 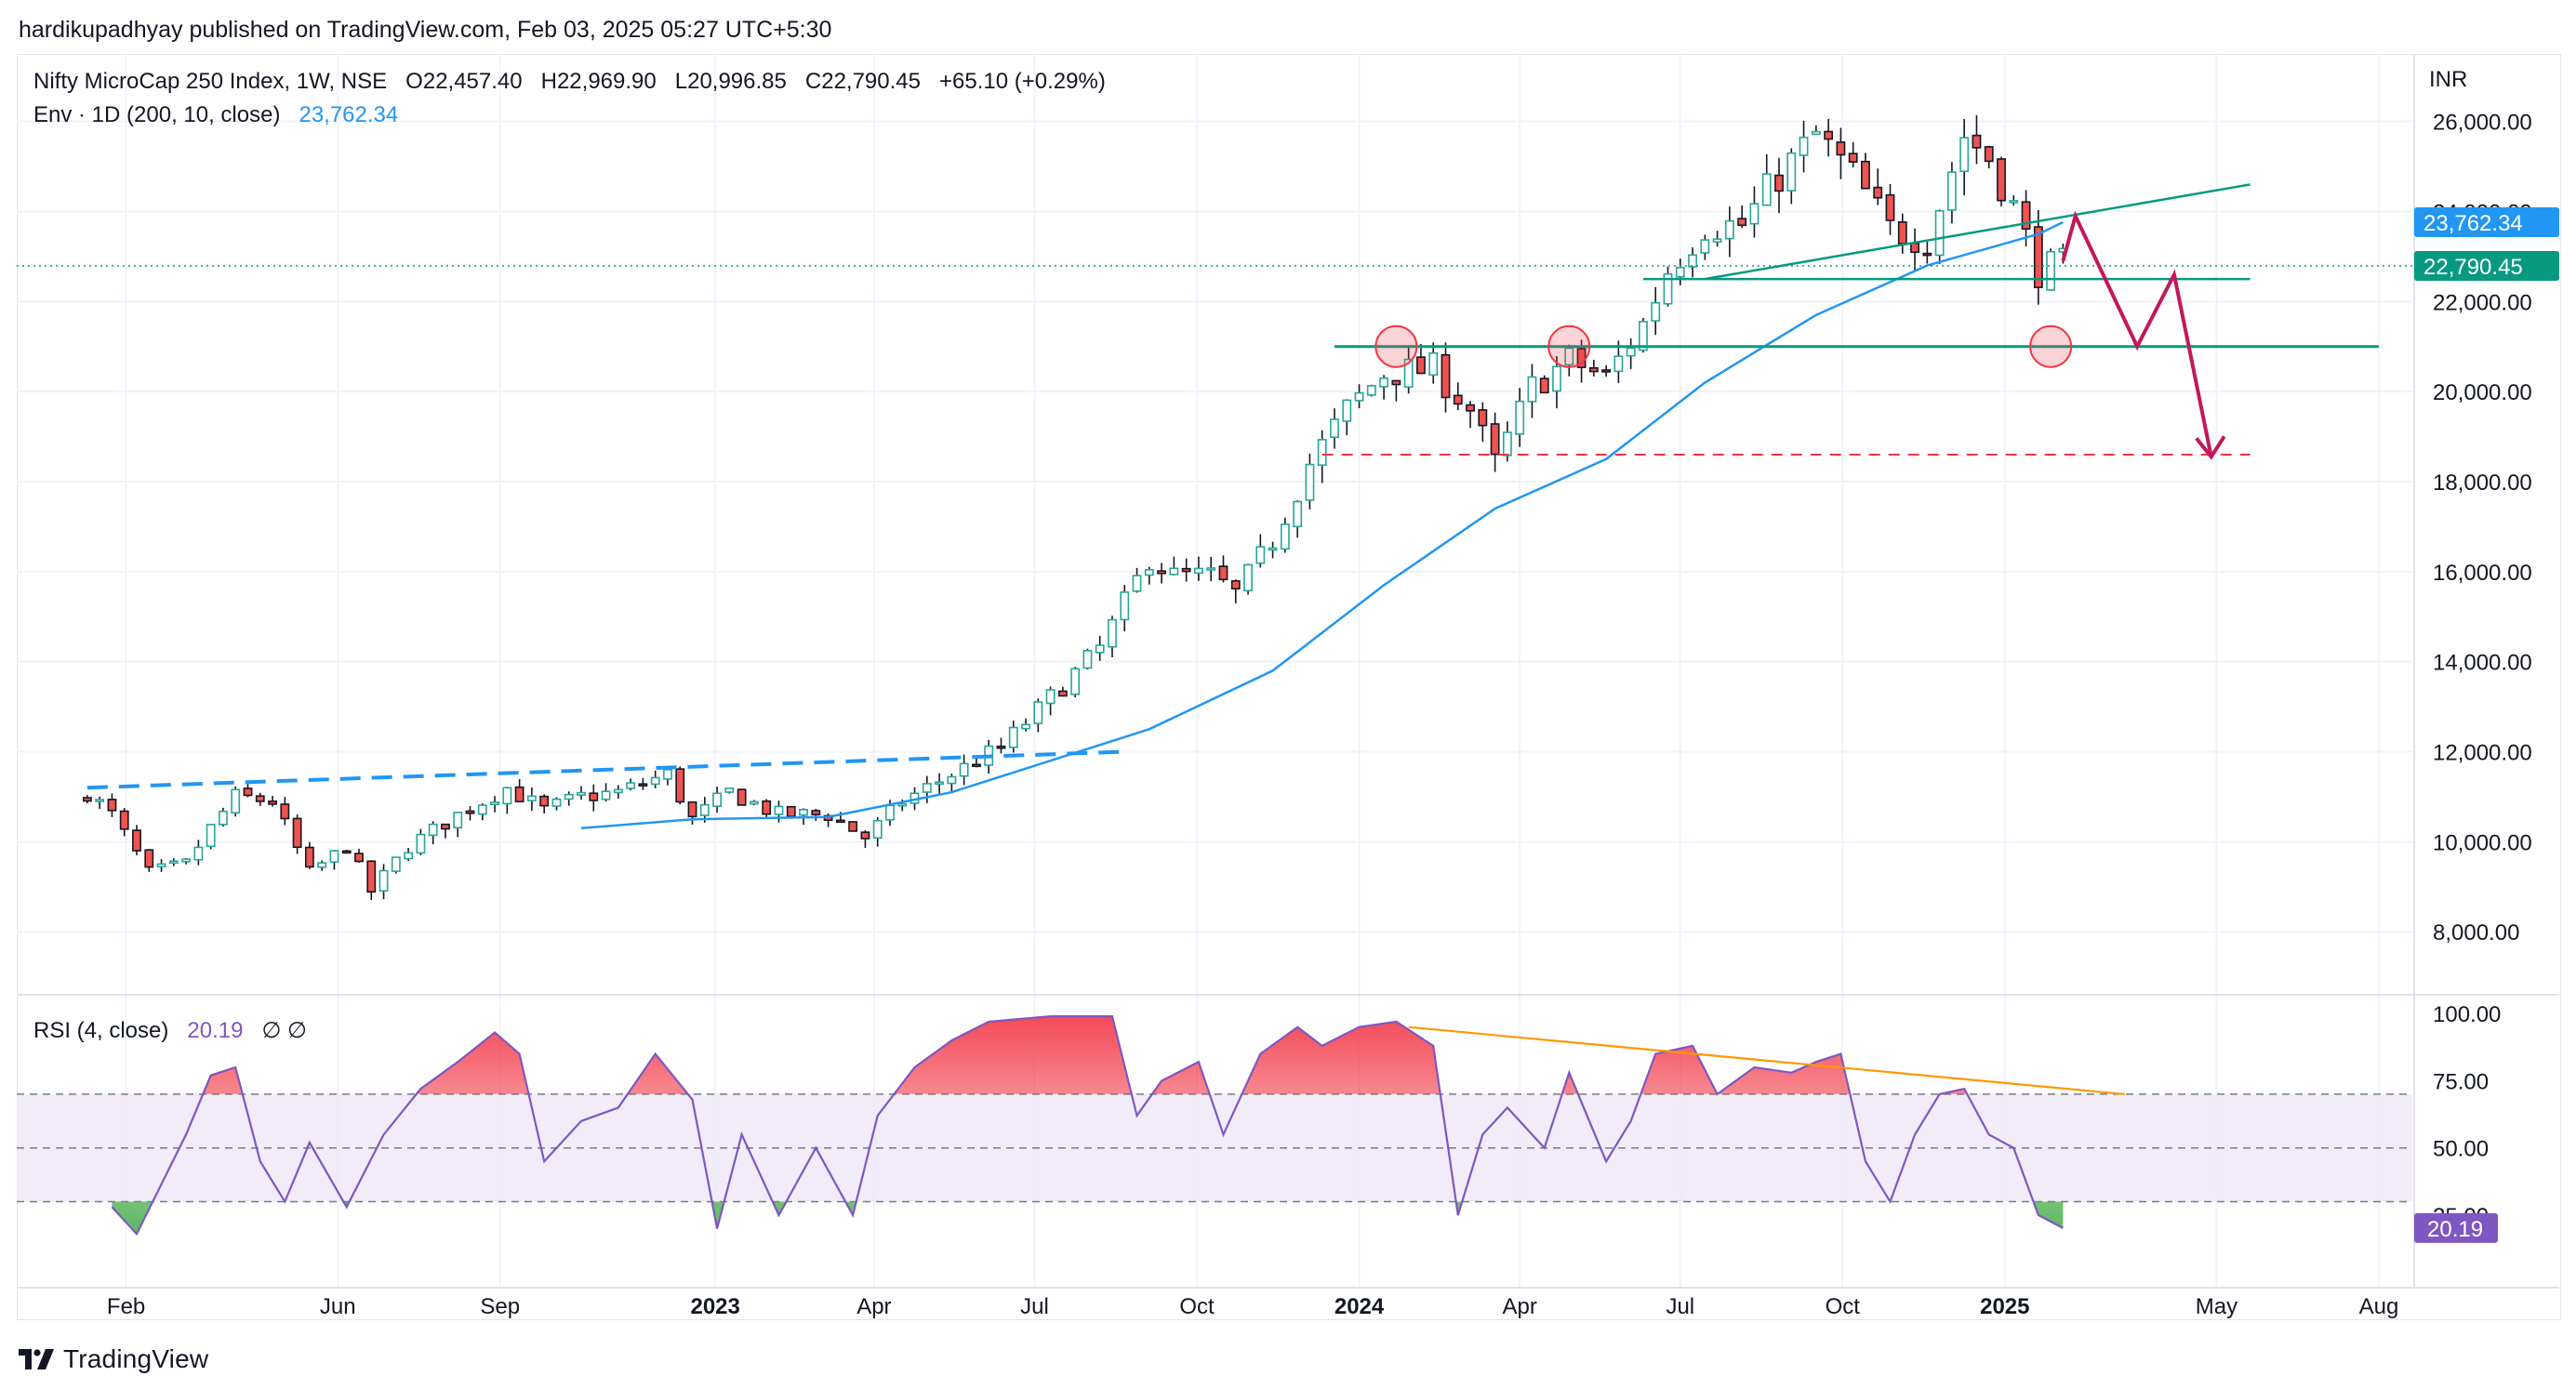 I want to click on price-tick-label: 18,000.00, so click(x=2482, y=483).